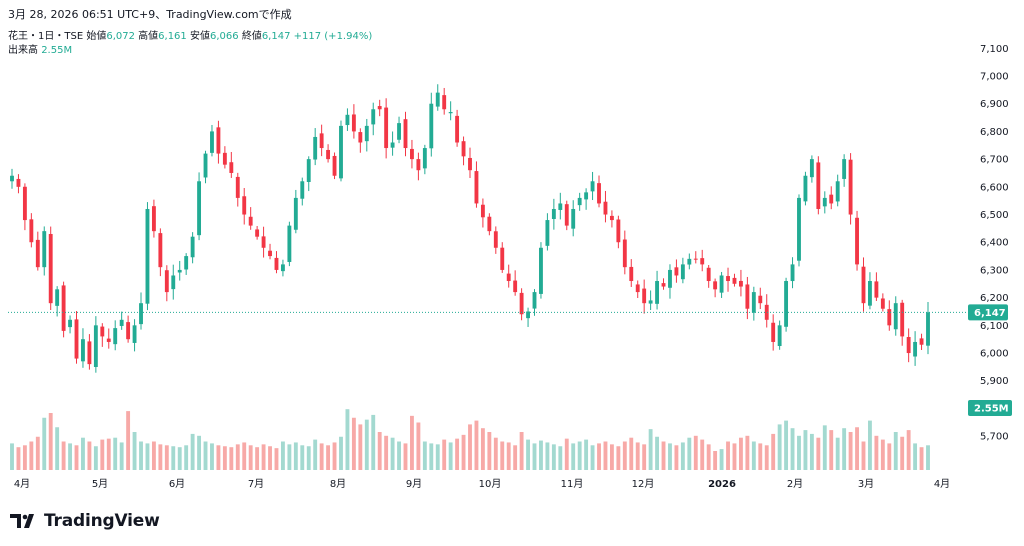 Image resolution: width=1024 pixels, height=546 pixels. I want to click on y-tick-label: 5,700, so click(994, 437).